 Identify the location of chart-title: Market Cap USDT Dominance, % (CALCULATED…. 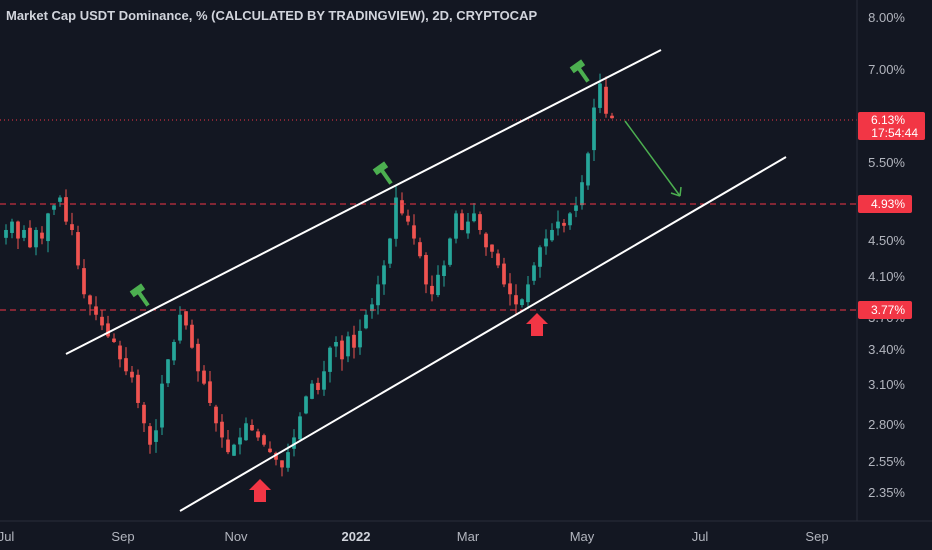
(272, 15).